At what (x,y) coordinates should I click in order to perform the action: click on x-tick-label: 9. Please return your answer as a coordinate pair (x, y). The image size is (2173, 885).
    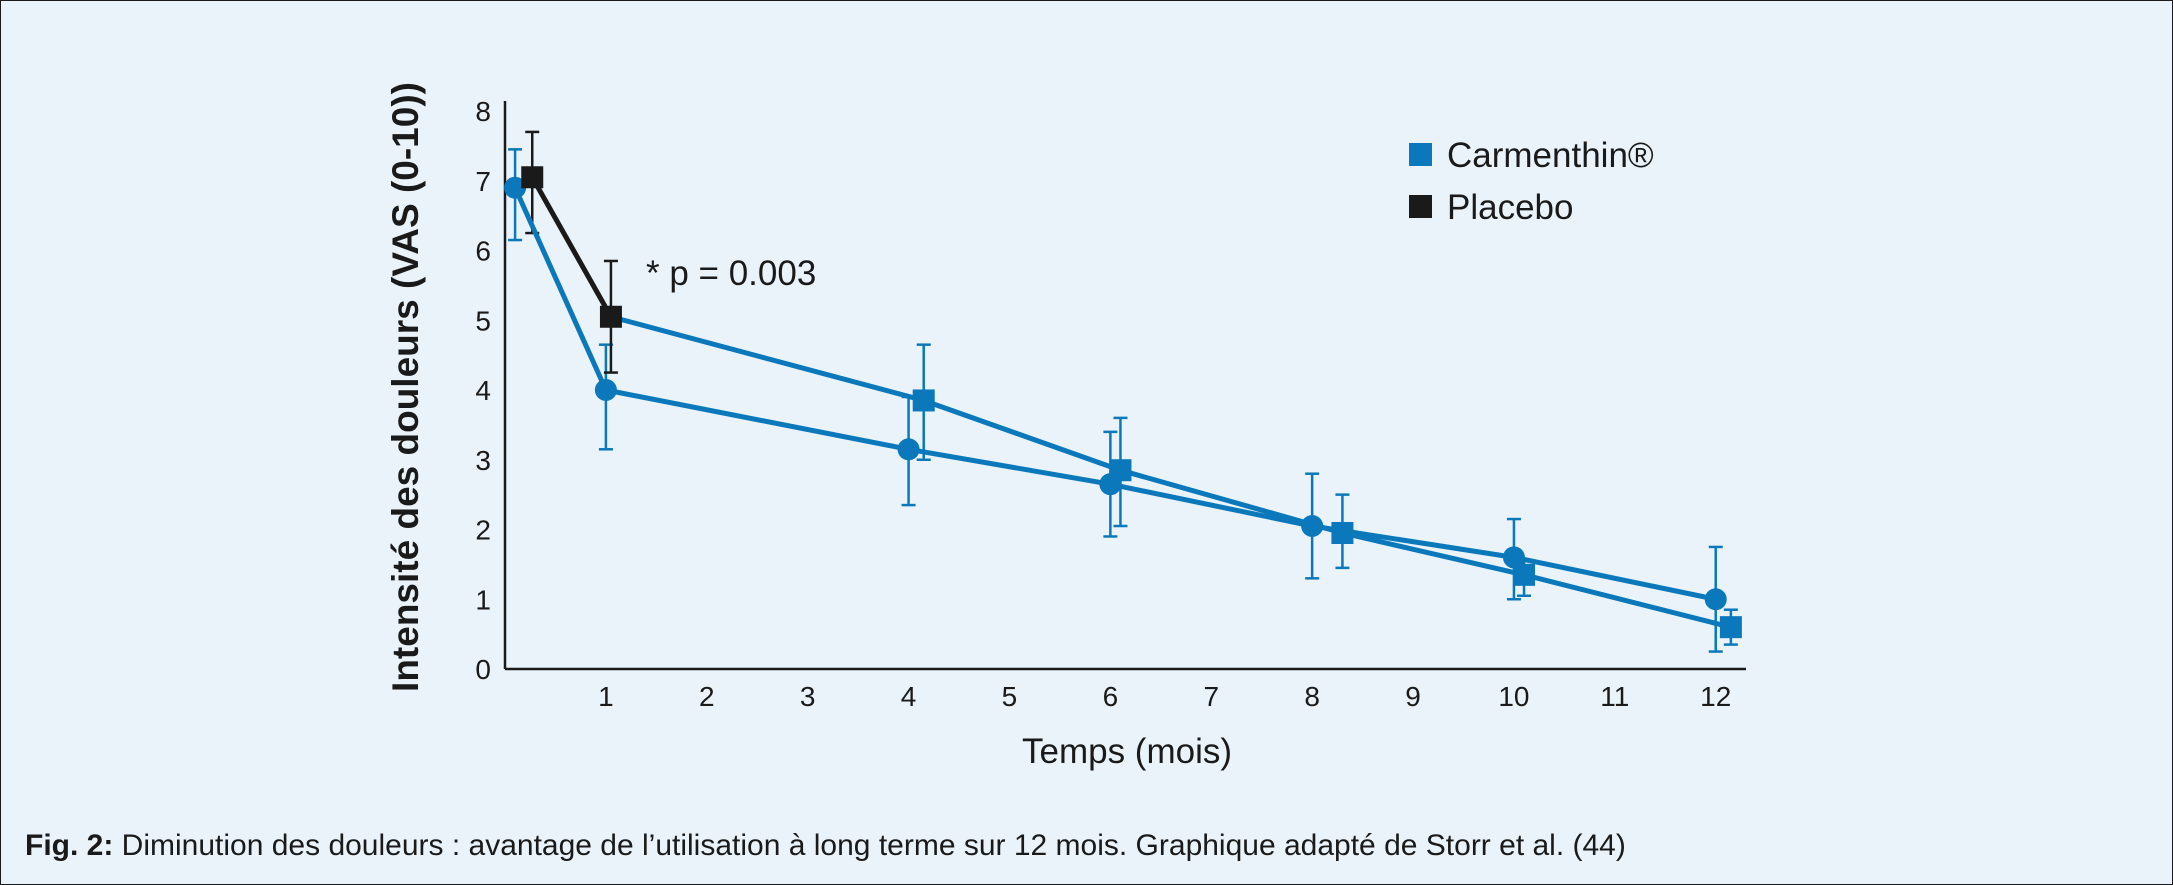
    Looking at the image, I should click on (1413, 696).